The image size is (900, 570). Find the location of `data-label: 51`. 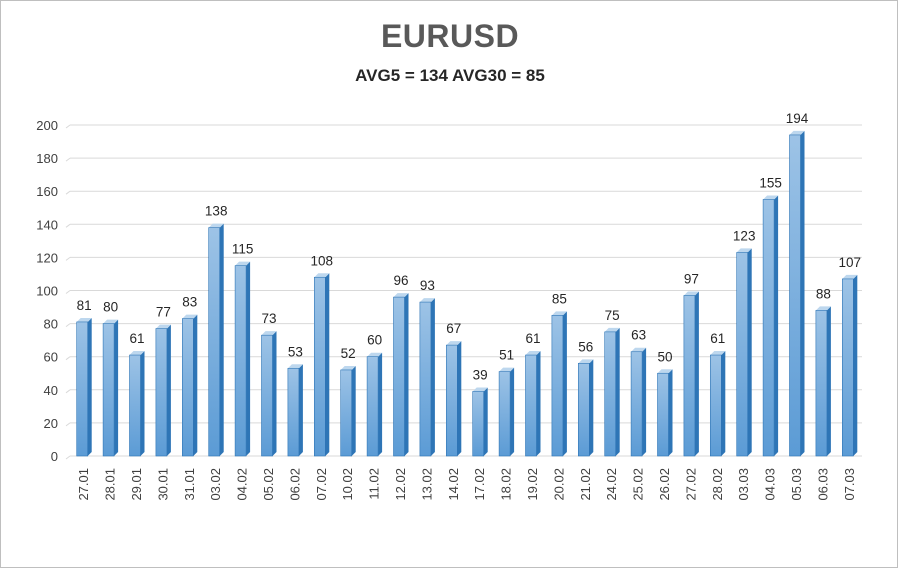

data-label: 51 is located at coordinates (506, 355).